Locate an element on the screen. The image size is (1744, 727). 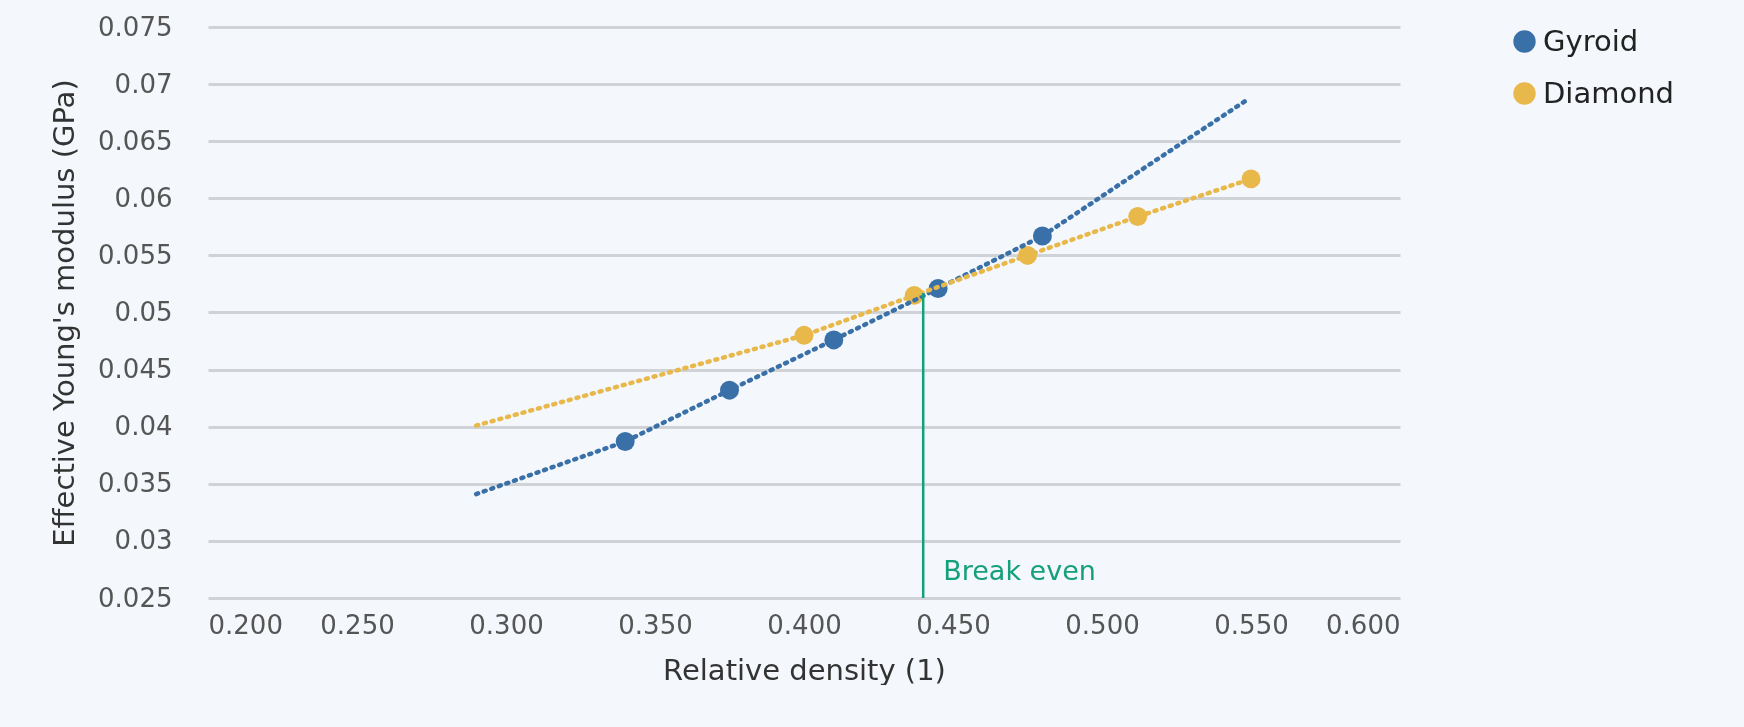
x-tick-label: 0.400 is located at coordinates (804, 624).